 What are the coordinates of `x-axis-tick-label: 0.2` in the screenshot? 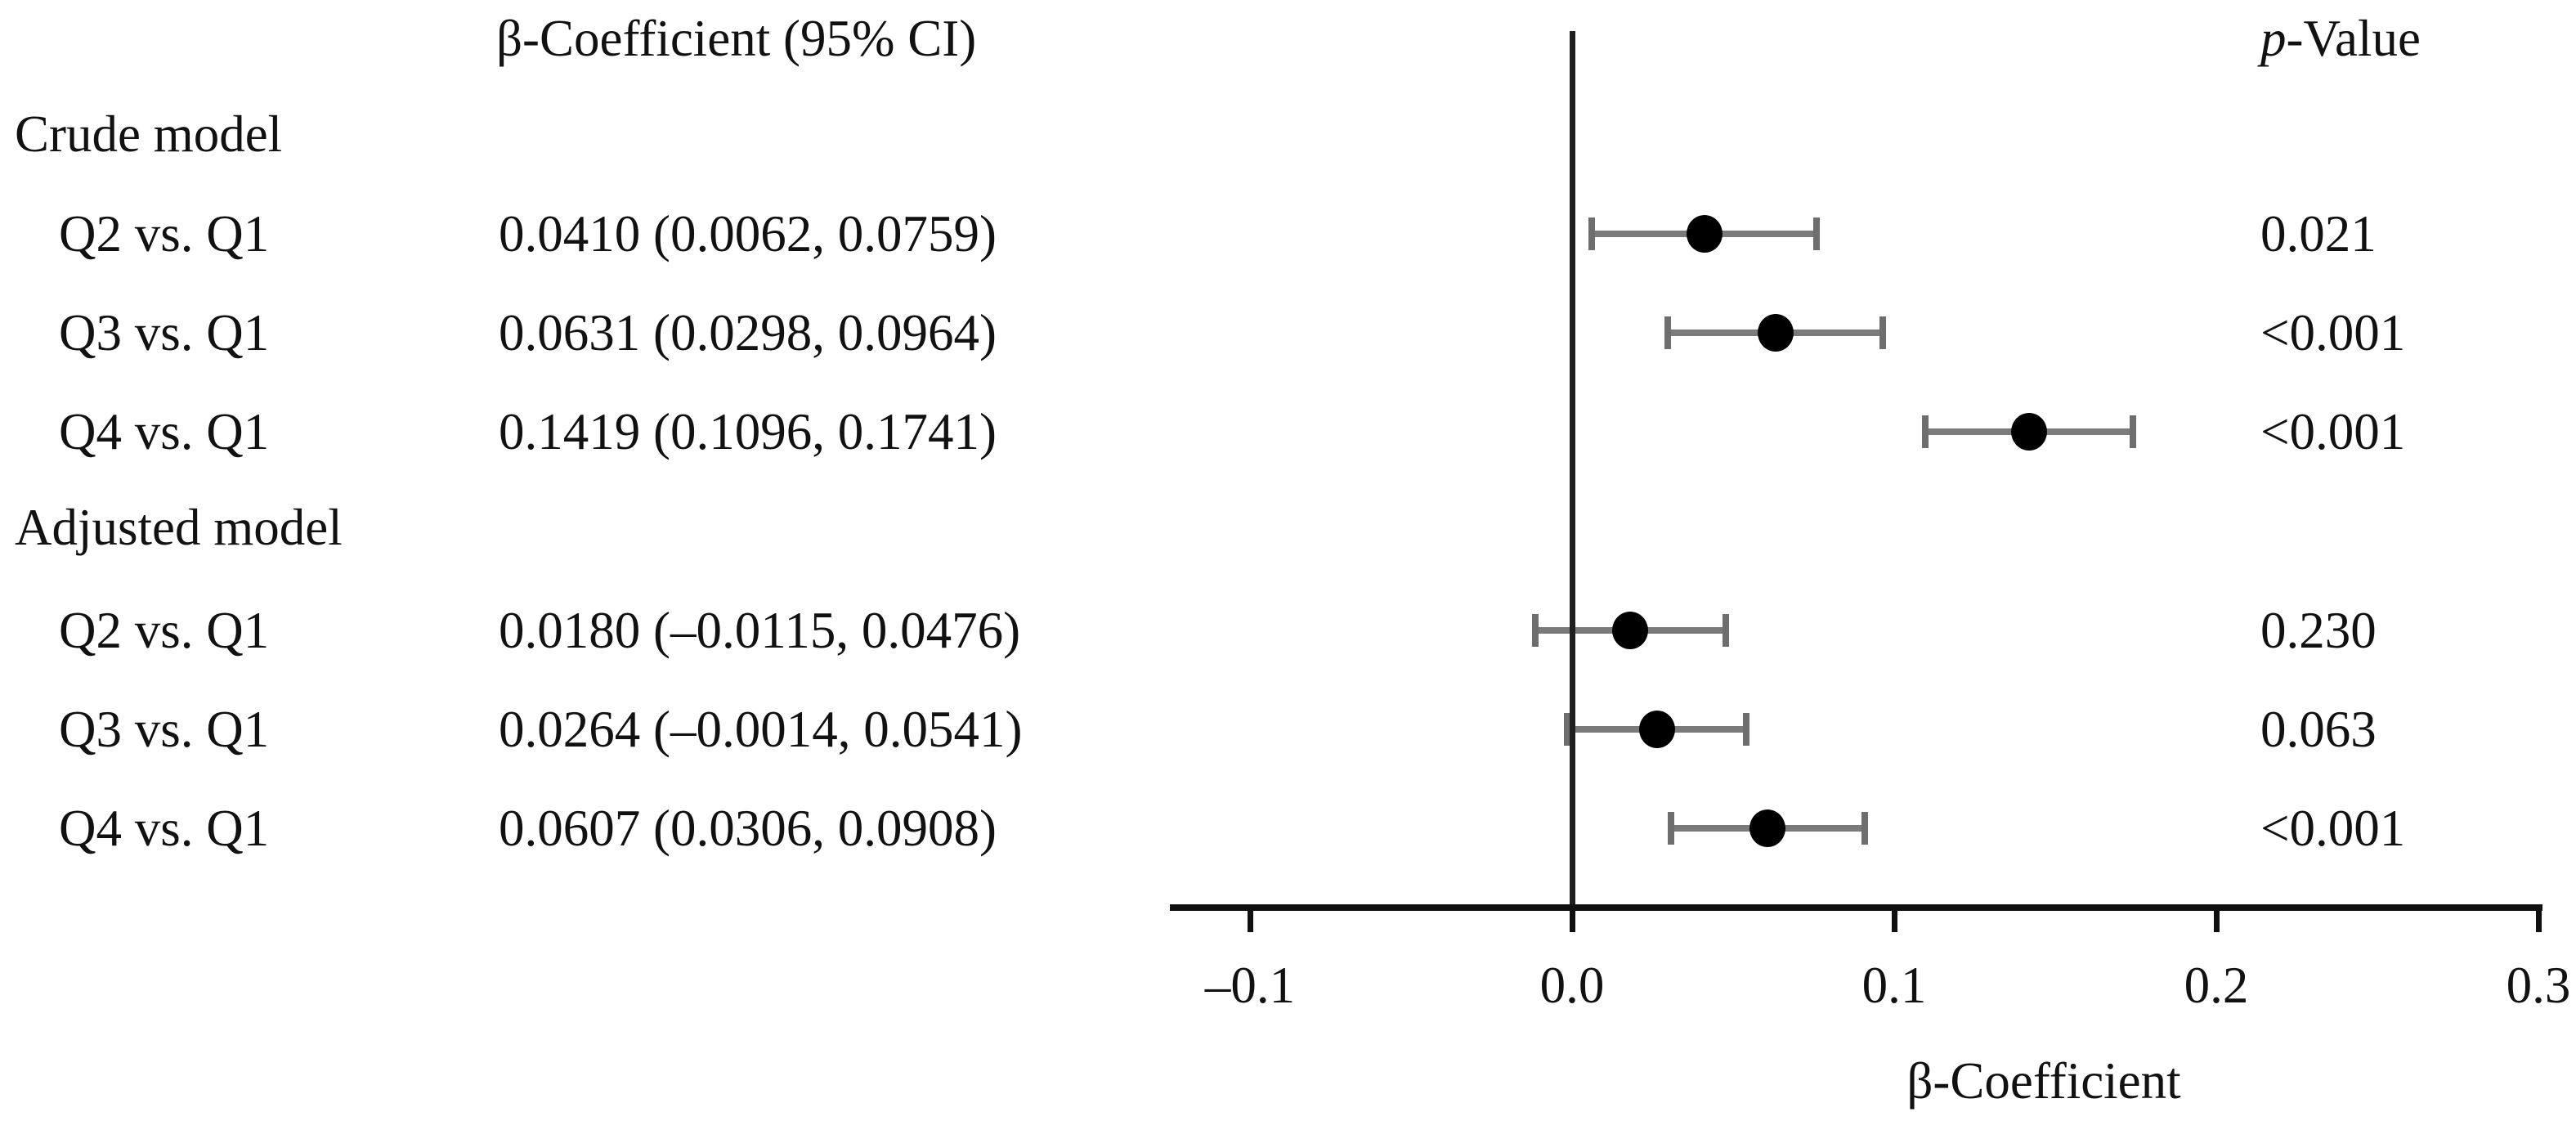 It's located at (2217, 986).